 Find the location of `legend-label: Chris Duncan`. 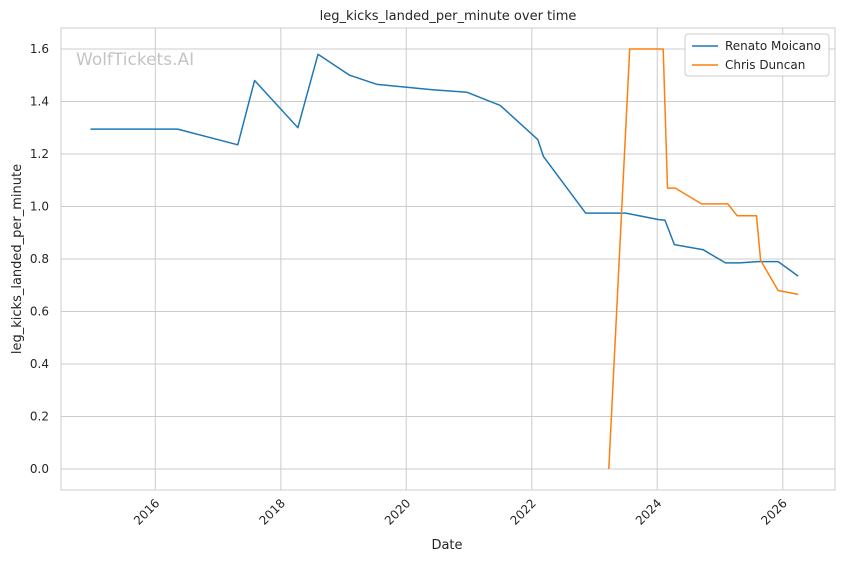

legend-label: Chris Duncan is located at coordinates (765, 65).